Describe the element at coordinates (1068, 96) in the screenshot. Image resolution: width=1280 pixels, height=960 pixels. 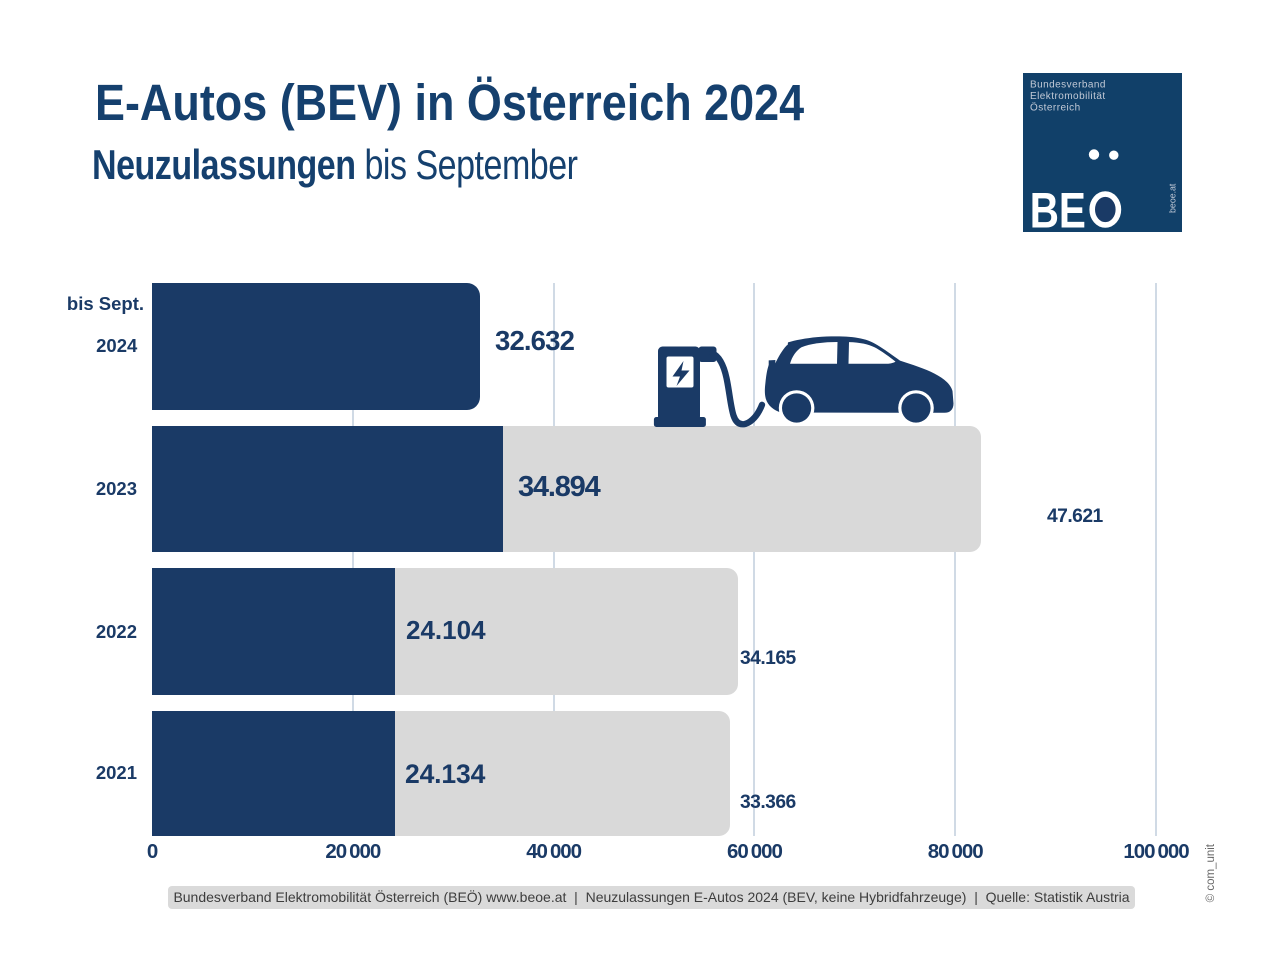
I see `svg-text: Elektromobilität` at that location.